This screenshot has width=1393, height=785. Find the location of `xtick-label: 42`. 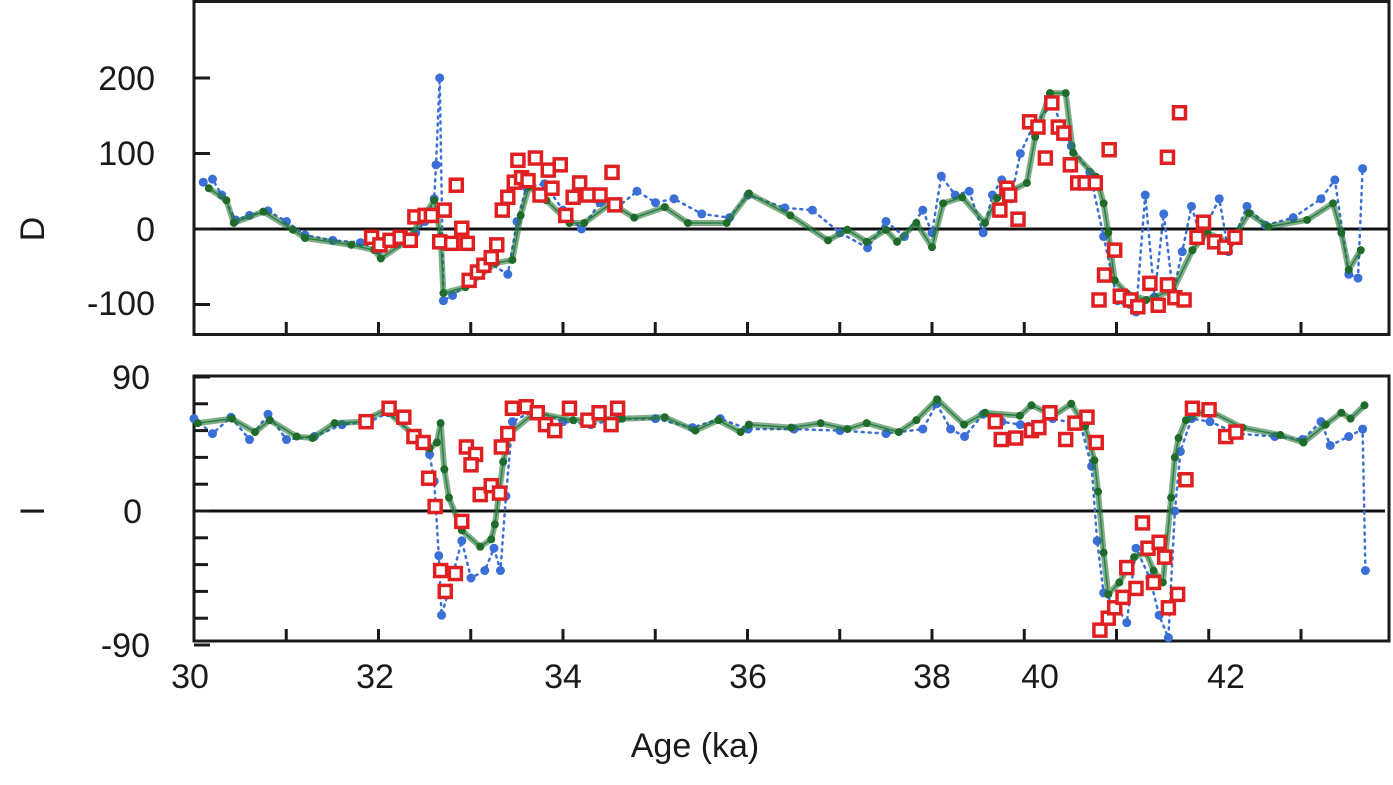

xtick-label: 42 is located at coordinates (1226, 677).